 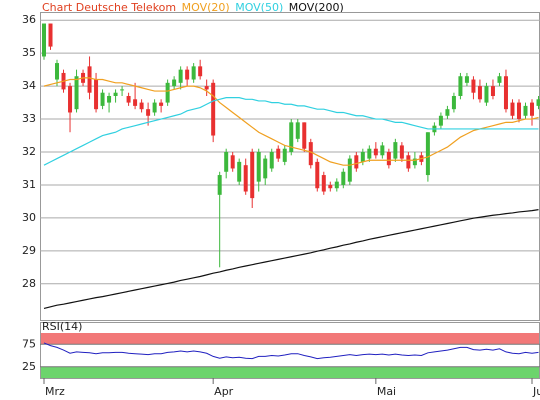 I want to click on y-tick-label: 36, so click(x=29, y=19).